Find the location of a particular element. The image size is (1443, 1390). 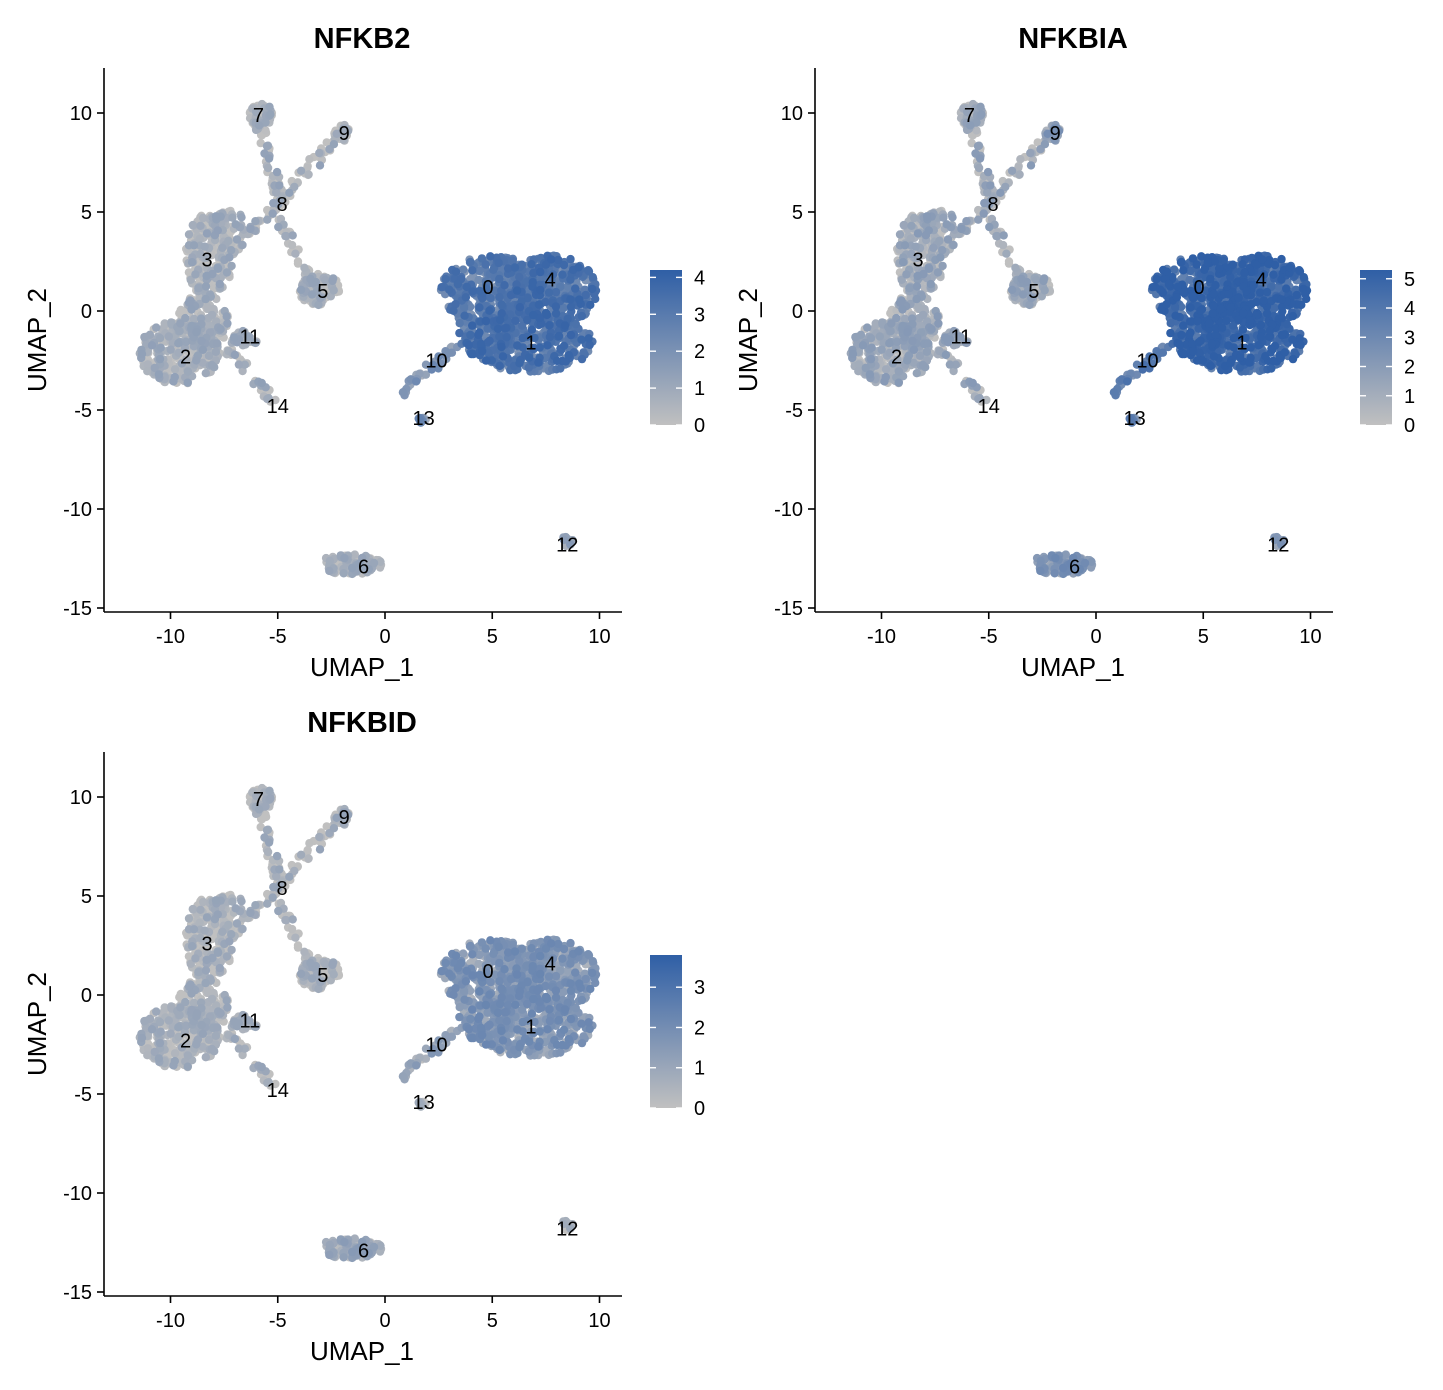

y-tick-label: -5 is located at coordinates (83, 411).